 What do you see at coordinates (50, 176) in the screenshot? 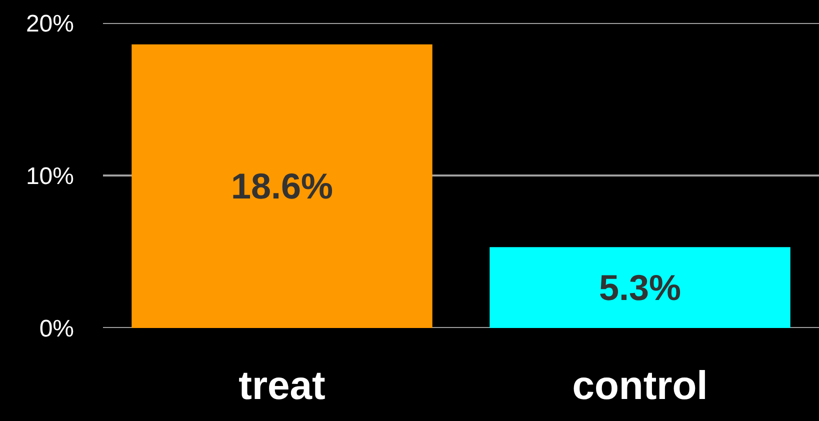
I see `y-tick-label: 10%` at bounding box center [50, 176].